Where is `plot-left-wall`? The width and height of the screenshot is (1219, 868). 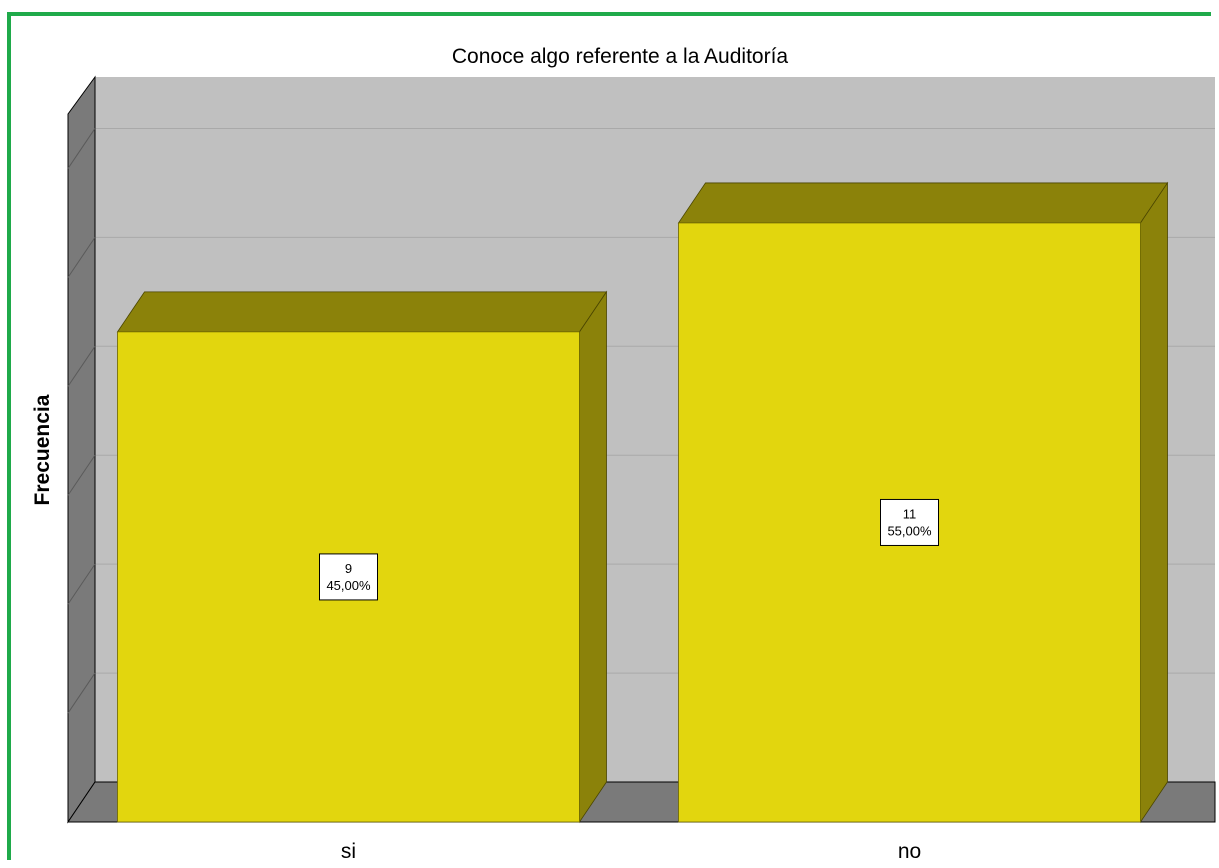
plot-left-wall is located at coordinates (81, 449).